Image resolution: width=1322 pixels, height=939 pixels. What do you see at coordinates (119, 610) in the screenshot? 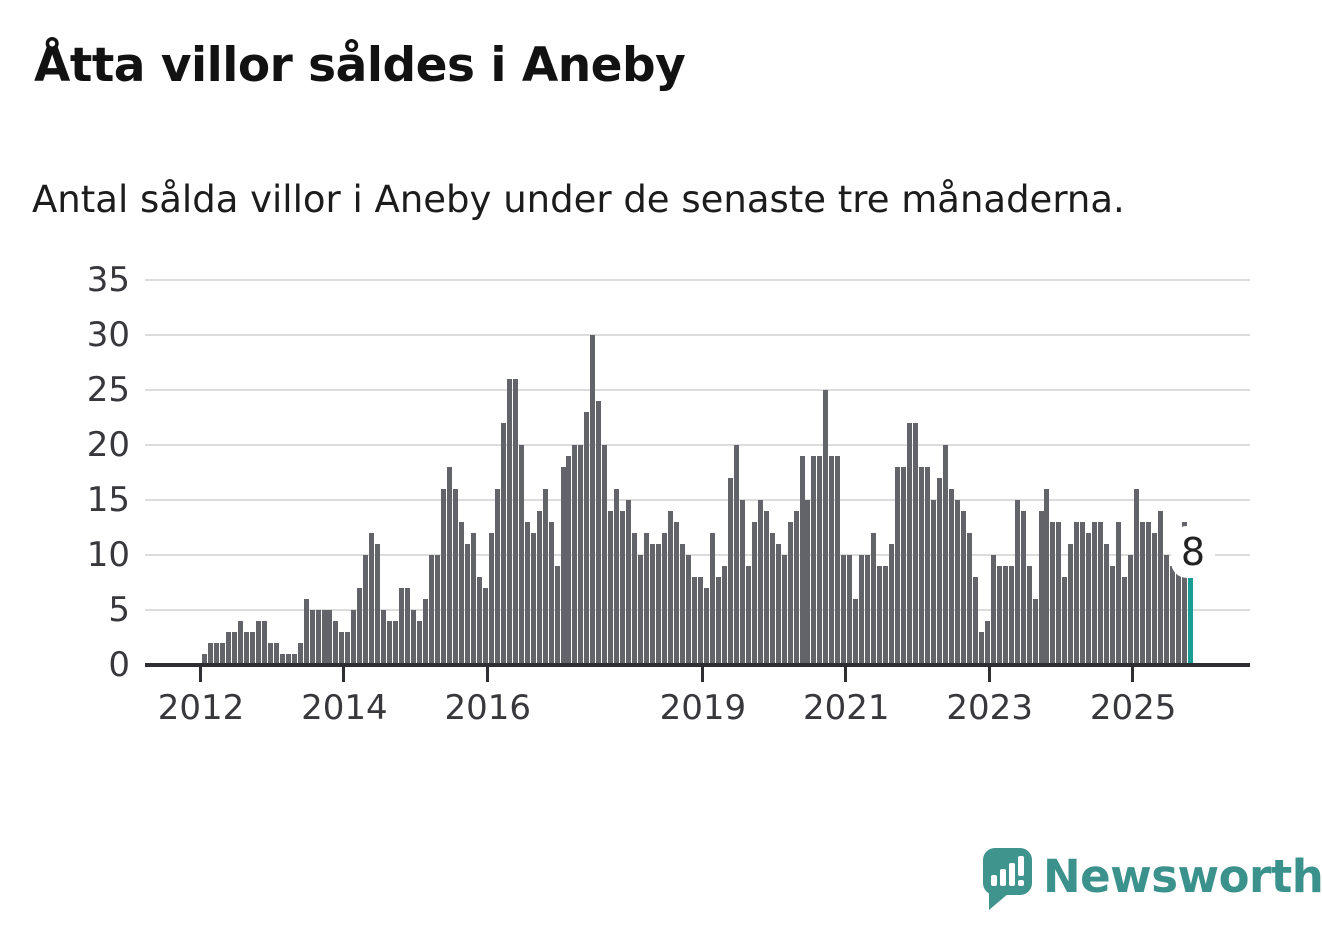
I see `y-axis-tick-label: 5` at bounding box center [119, 610].